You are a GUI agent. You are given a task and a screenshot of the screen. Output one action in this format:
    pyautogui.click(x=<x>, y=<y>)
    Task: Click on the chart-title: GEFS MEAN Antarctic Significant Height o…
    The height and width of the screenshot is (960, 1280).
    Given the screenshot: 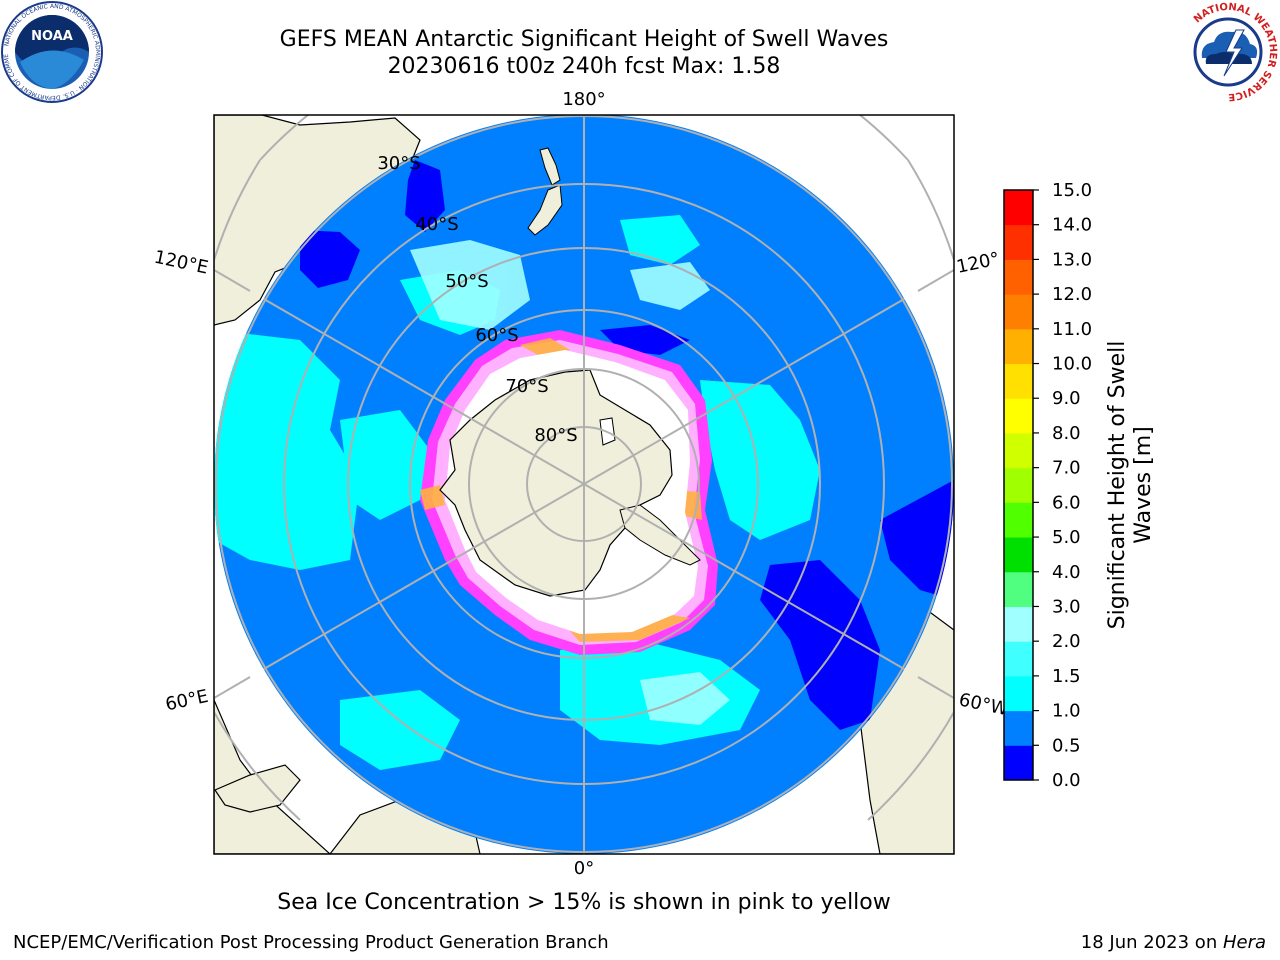 What is the action you would take?
    pyautogui.click(x=584, y=39)
    